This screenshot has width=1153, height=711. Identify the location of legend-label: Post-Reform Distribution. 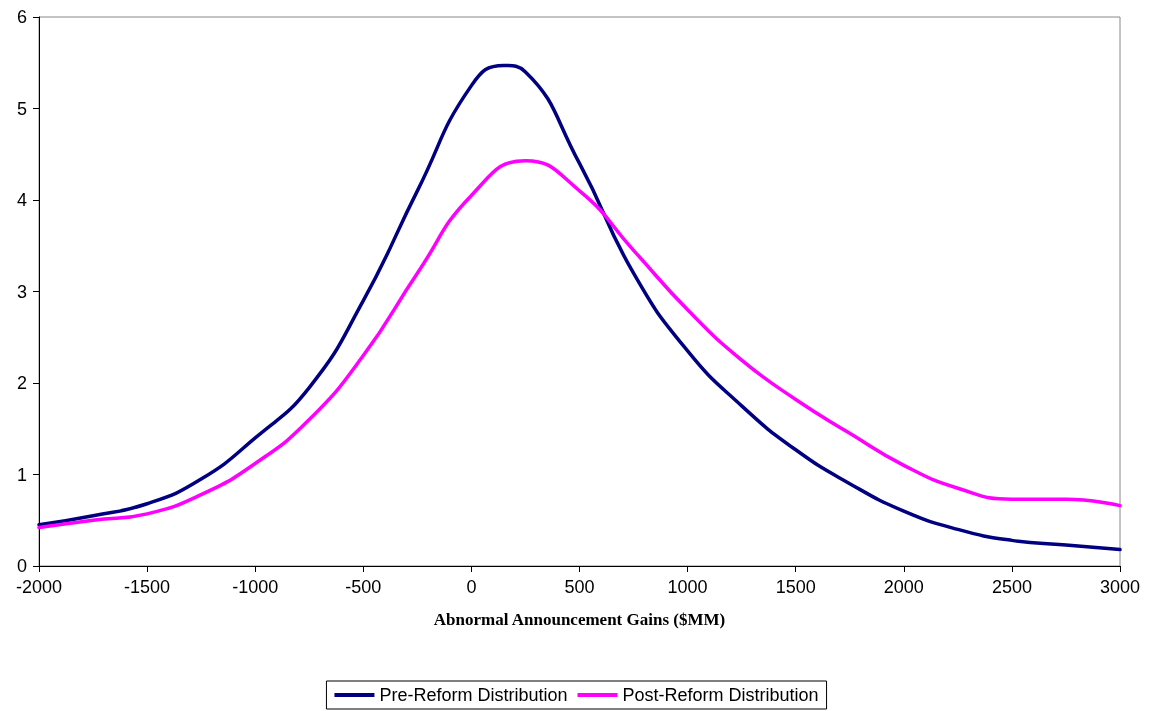
(720, 695).